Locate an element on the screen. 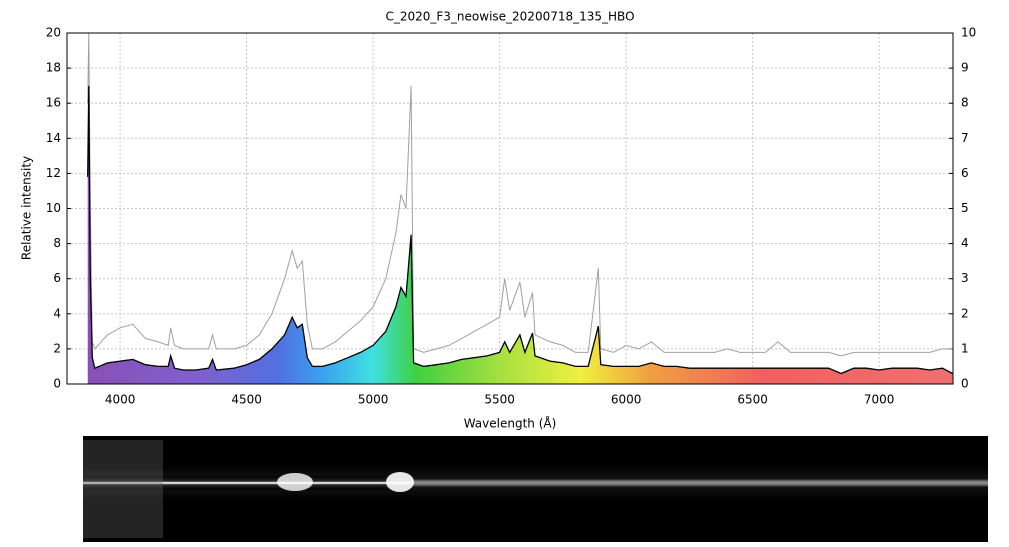 The image size is (1009, 547). y-tick-label: 2 is located at coordinates (57, 348).